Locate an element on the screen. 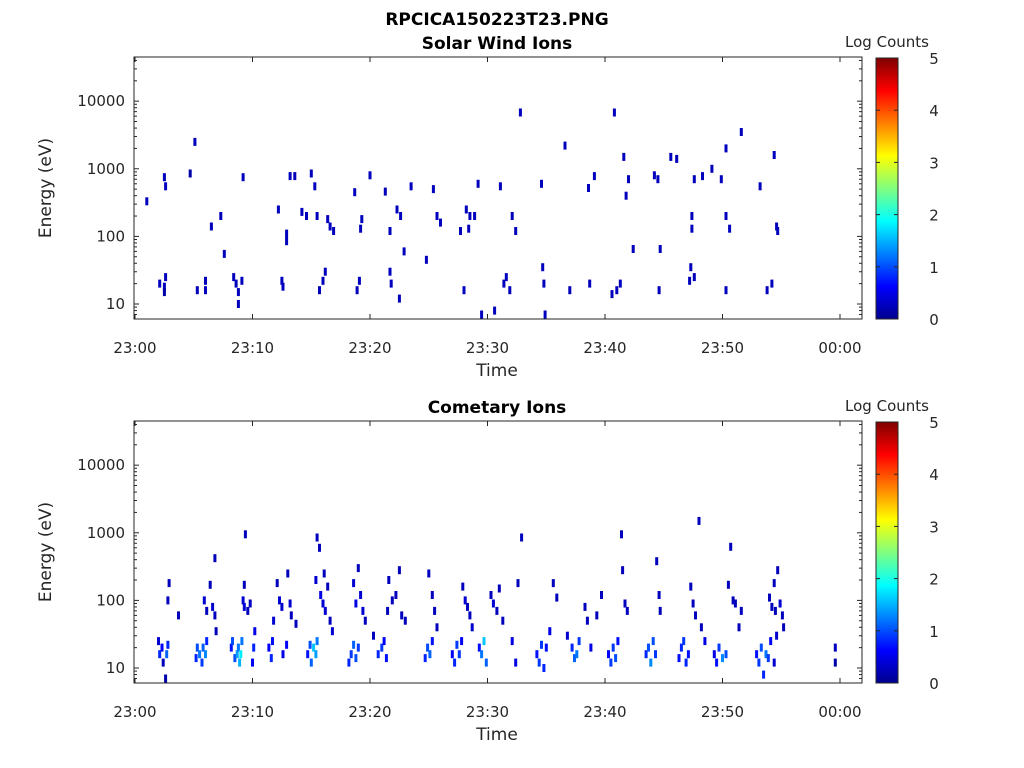 The width and height of the screenshot is (1024, 768). colorbar-tick-label: 3 is located at coordinates (934, 527).